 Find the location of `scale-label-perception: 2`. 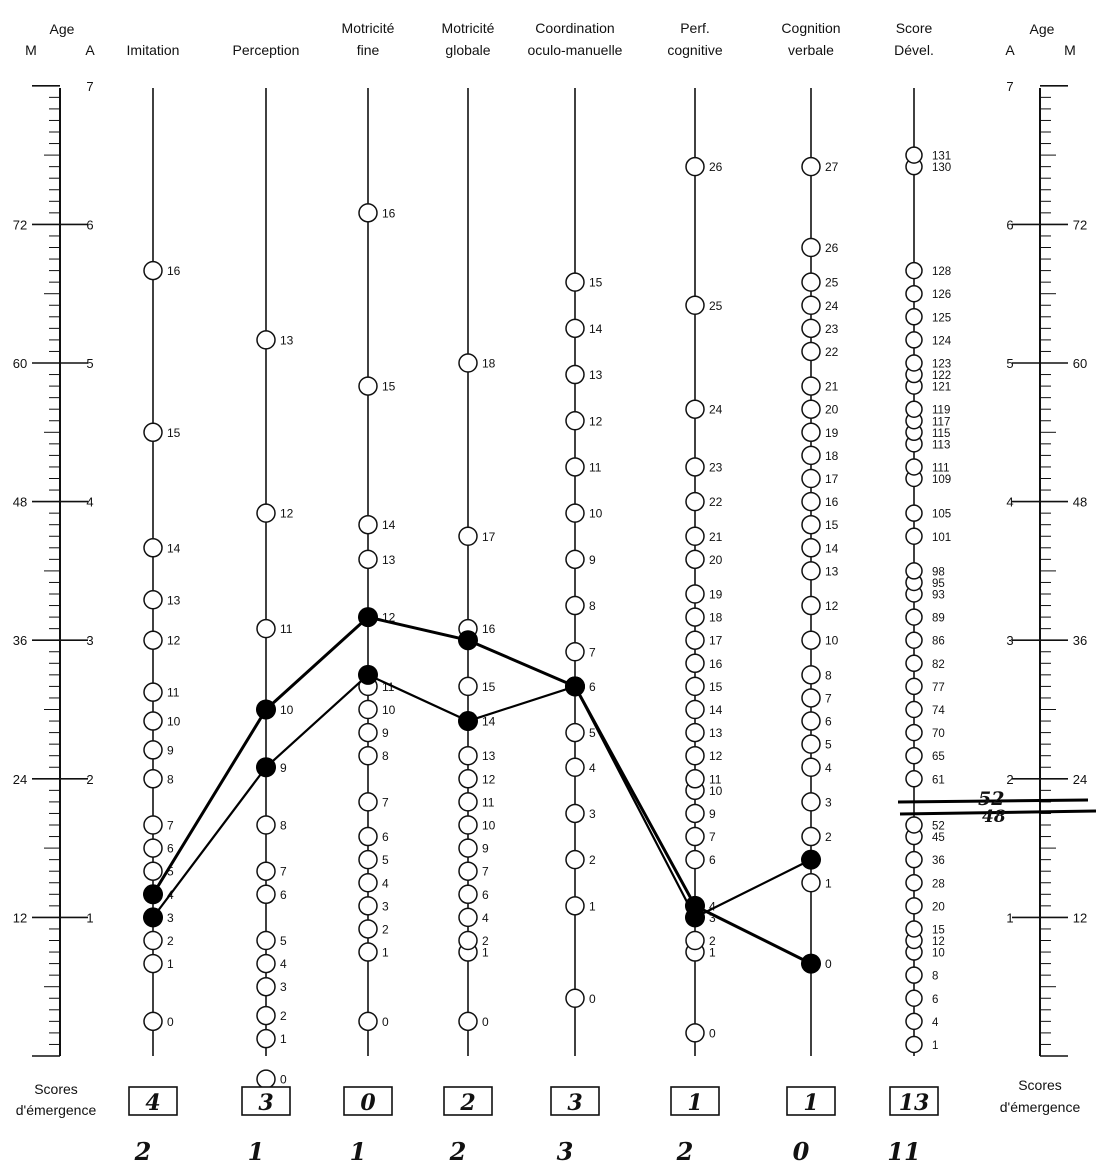

scale-label-perception: 2 is located at coordinates (283, 1016).